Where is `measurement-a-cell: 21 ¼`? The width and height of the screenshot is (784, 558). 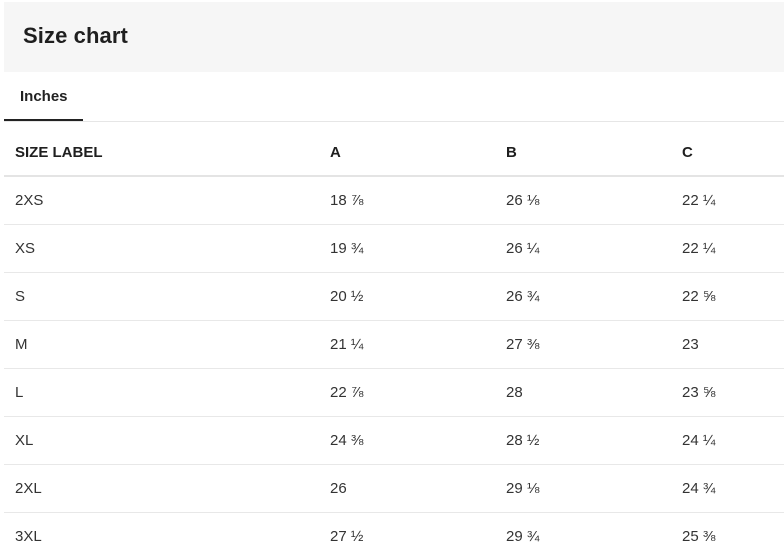 measurement-a-cell: 21 ¼ is located at coordinates (407, 344).